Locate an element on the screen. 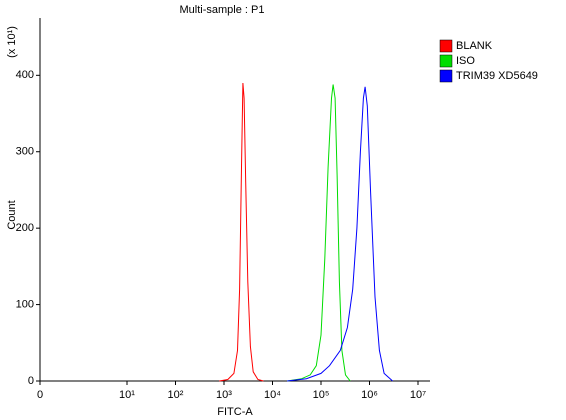  y-axis-label: Count is located at coordinates (12, 214).